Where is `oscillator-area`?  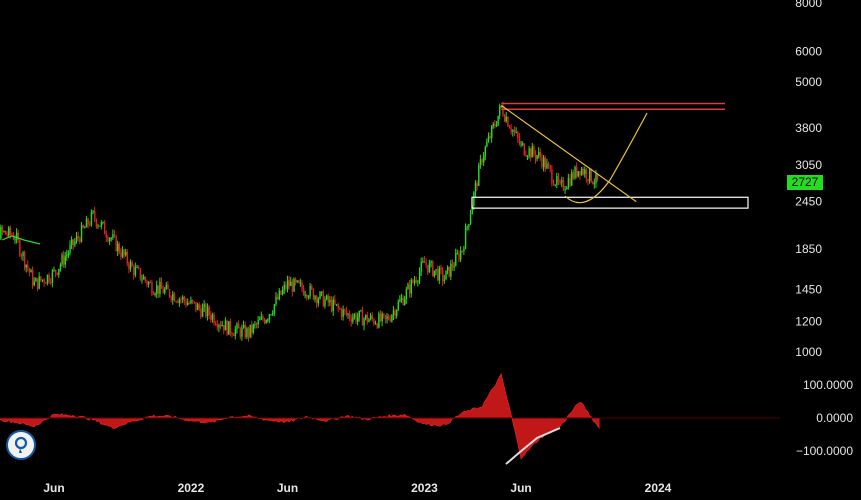 oscillator-area is located at coordinates (300, 416).